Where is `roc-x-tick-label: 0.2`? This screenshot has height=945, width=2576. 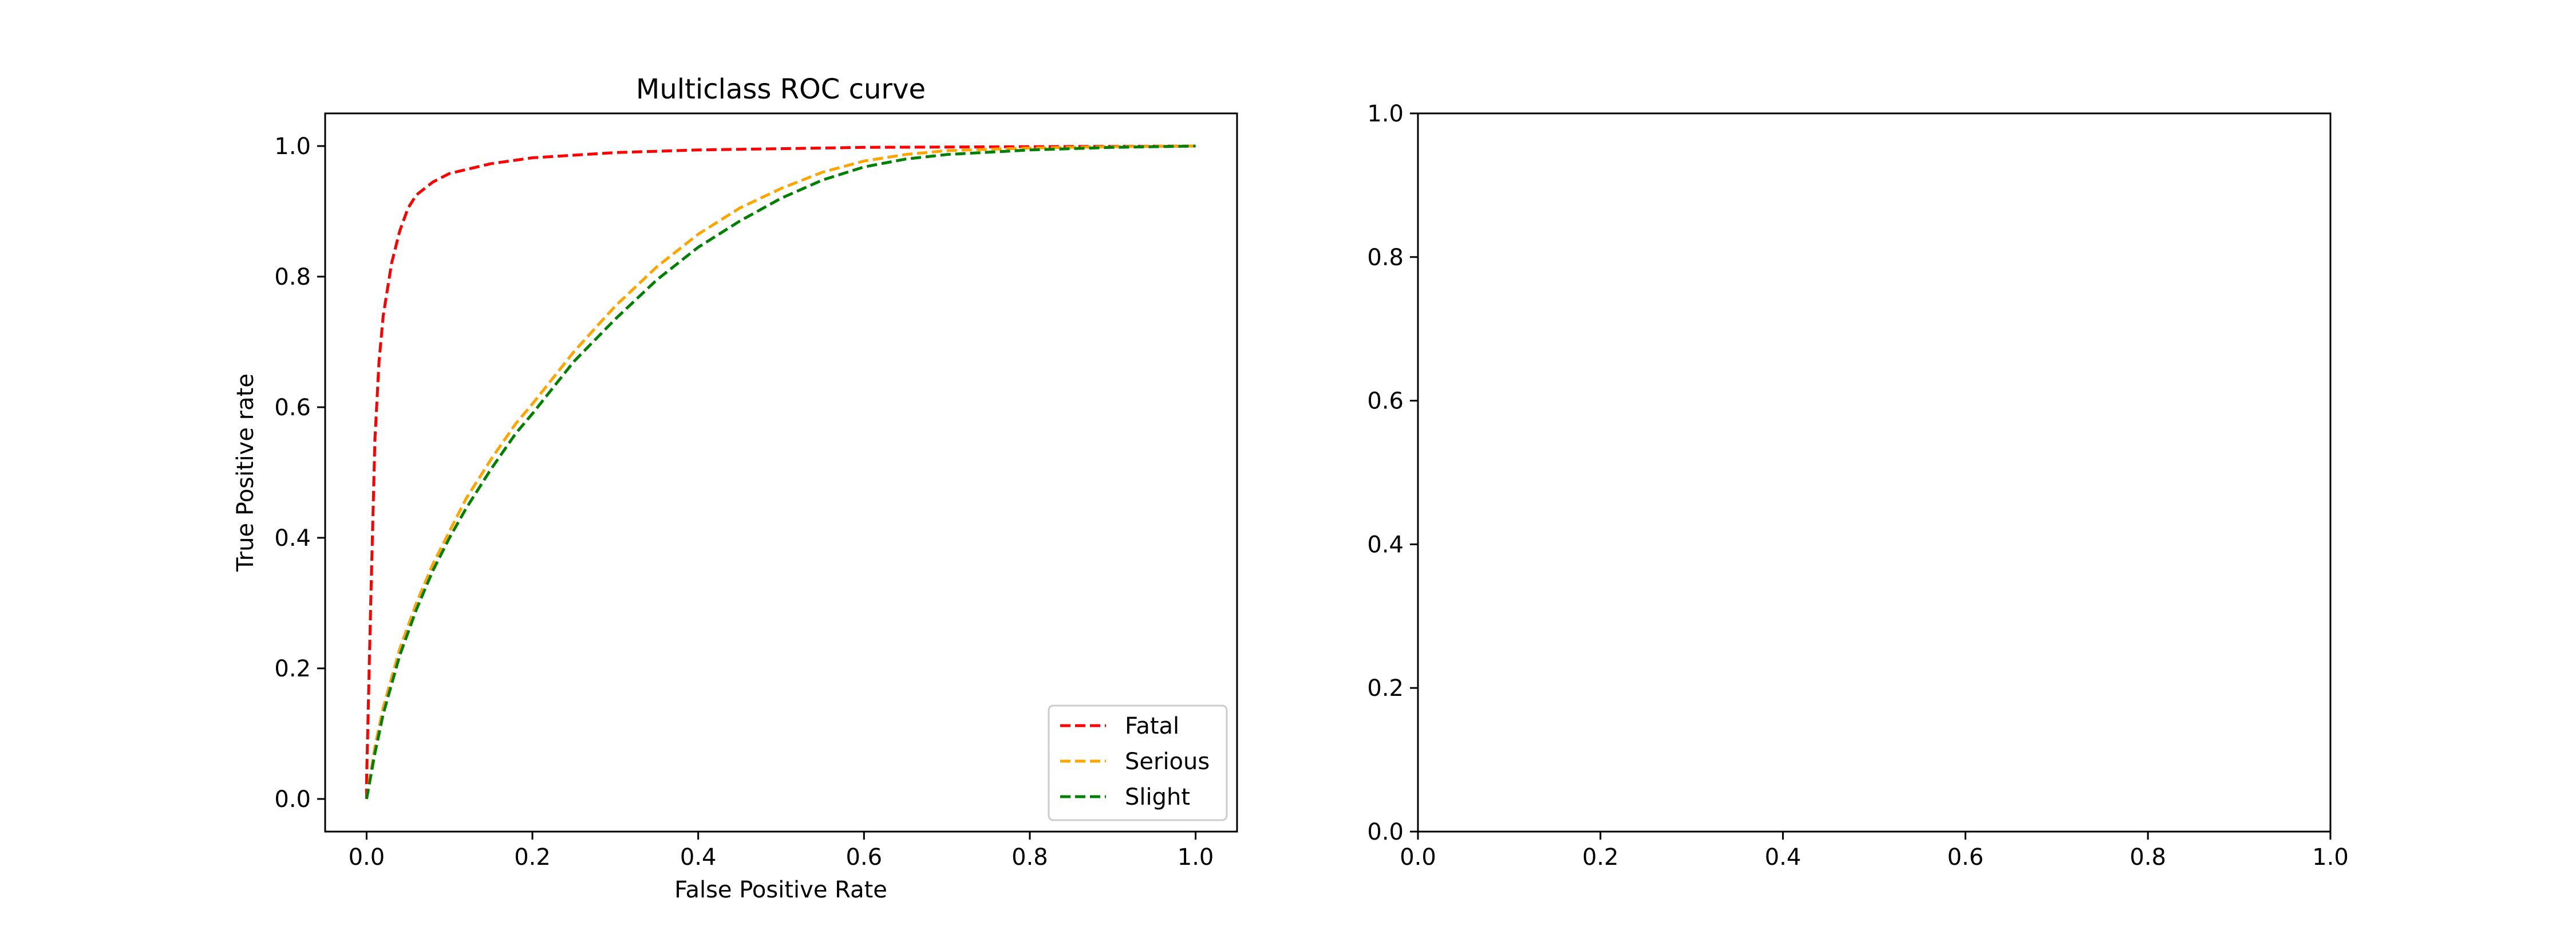
roc-x-tick-label: 0.2 is located at coordinates (532, 857).